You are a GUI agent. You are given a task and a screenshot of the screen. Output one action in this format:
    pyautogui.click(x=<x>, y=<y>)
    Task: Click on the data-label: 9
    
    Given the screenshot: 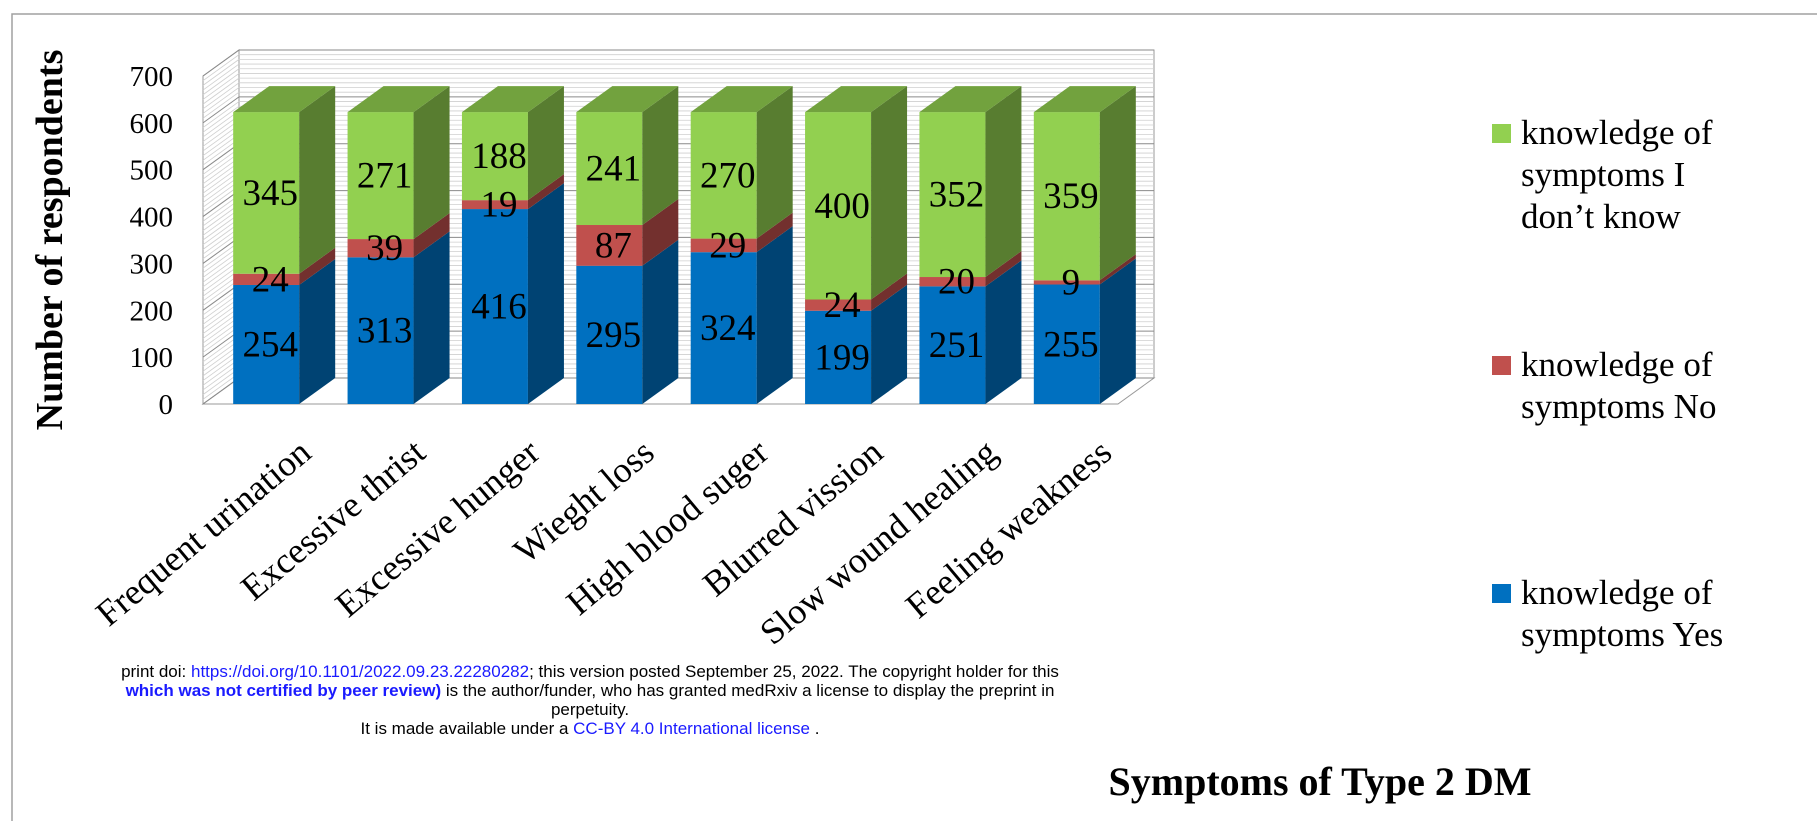 What is the action you would take?
    pyautogui.click(x=1071, y=282)
    